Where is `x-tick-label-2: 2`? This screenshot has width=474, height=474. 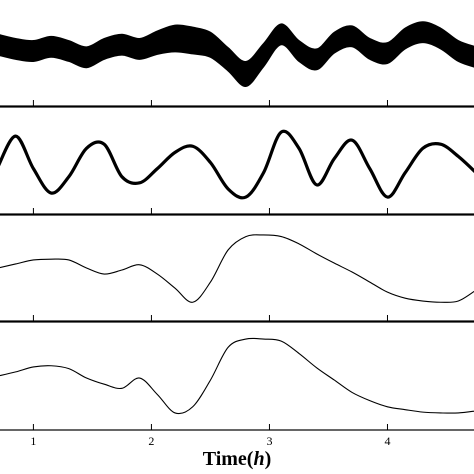 x-tick-label-2: 2 is located at coordinates (151, 441).